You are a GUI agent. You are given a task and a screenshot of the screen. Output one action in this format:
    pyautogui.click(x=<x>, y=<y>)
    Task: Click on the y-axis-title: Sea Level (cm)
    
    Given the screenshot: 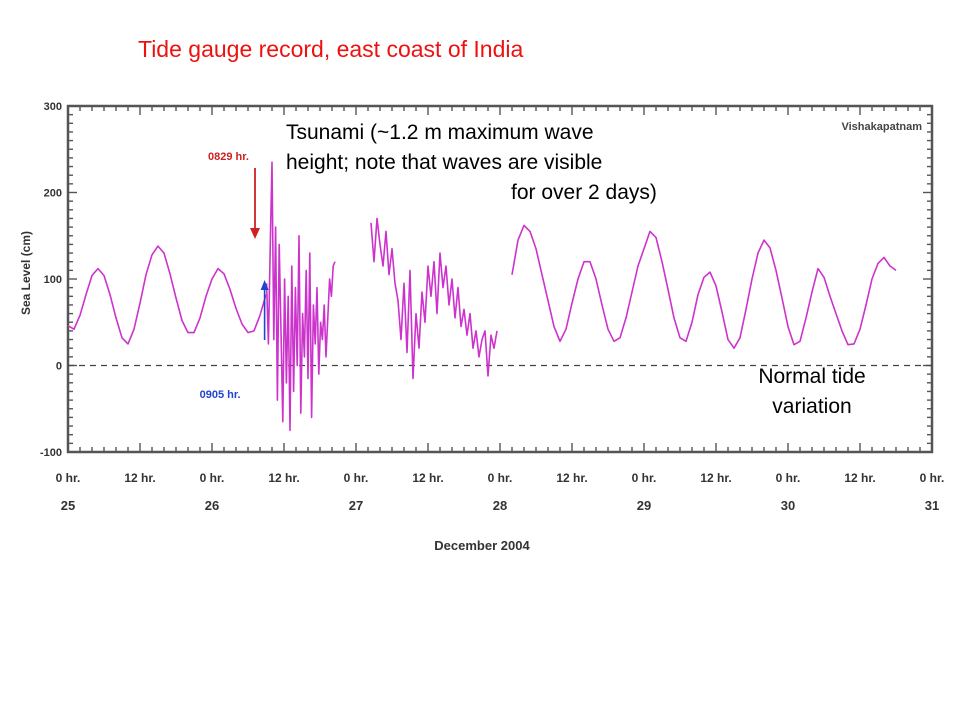 What is the action you would take?
    pyautogui.click(x=26, y=273)
    